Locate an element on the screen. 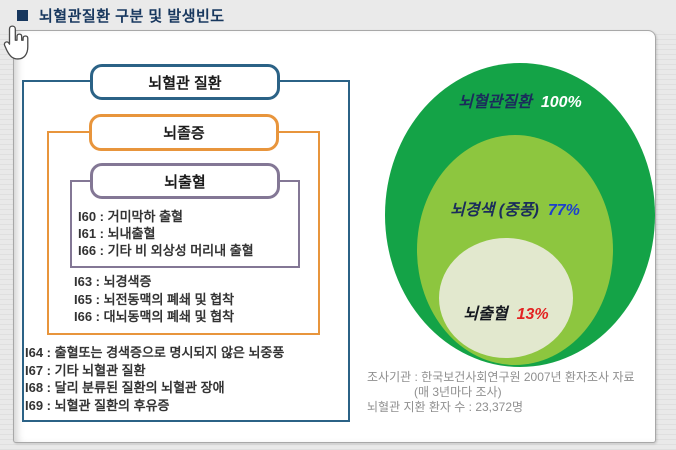 Image resolution: width=676 pixels, height=450 pixels. circle-category-text: 뇌혈관질환 is located at coordinates (495, 102).